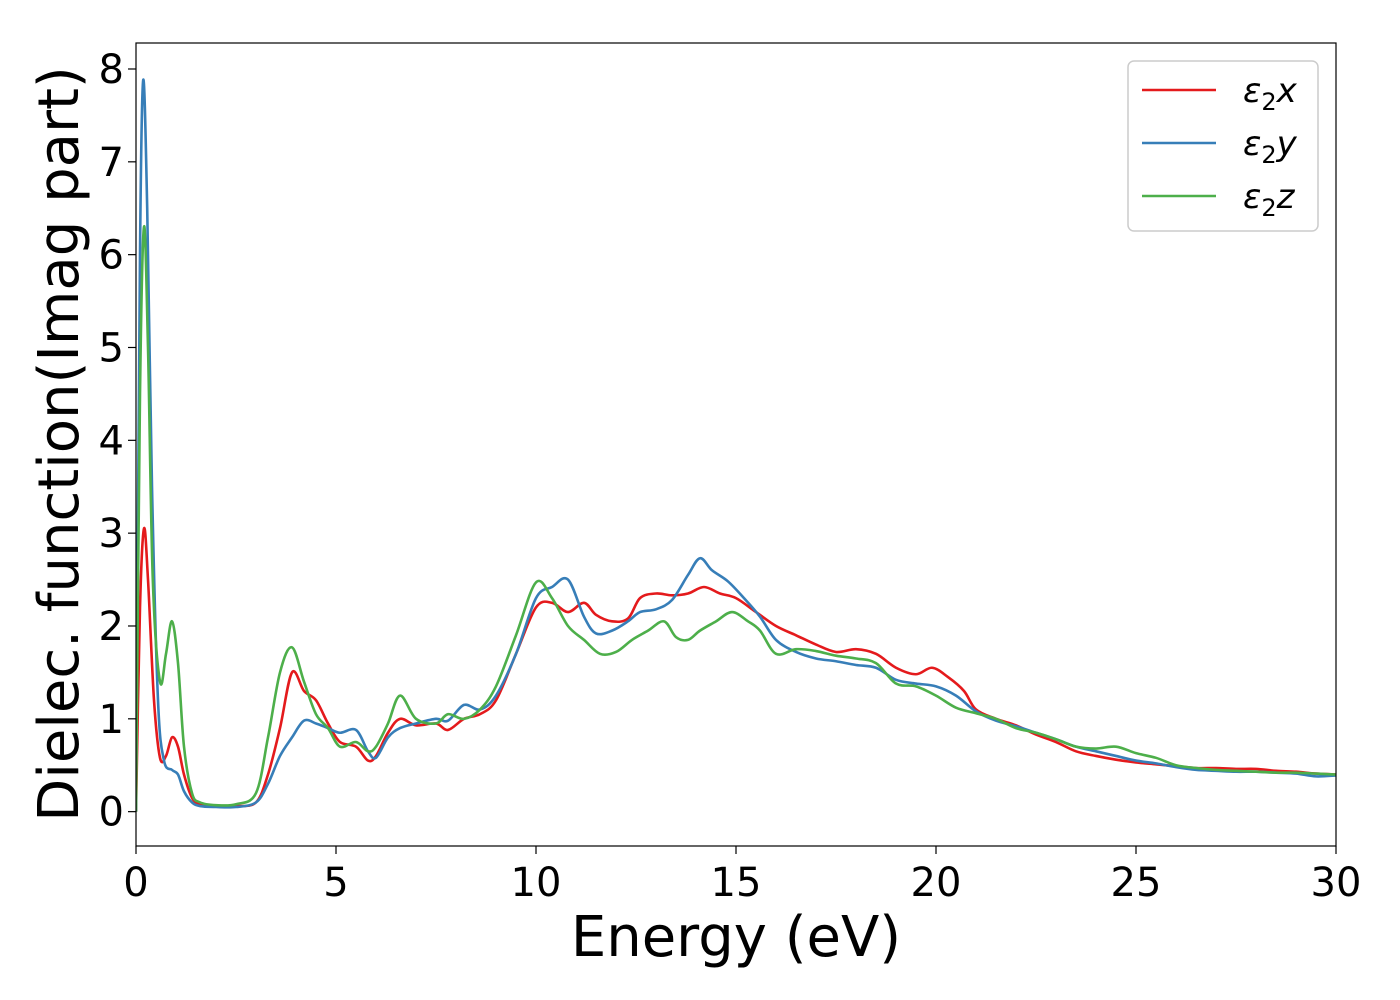 This screenshot has width=1400, height=1000. What do you see at coordinates (111, 720) in the screenshot?
I see `y-tick-label: 1` at bounding box center [111, 720].